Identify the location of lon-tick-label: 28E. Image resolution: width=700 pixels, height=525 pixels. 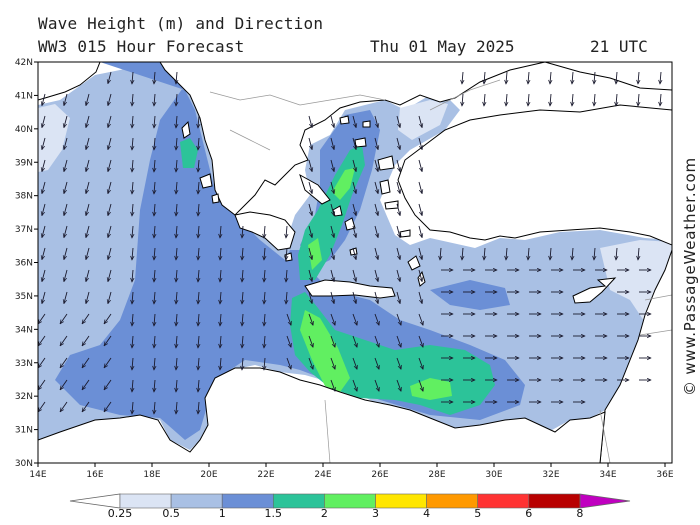
(436, 475).